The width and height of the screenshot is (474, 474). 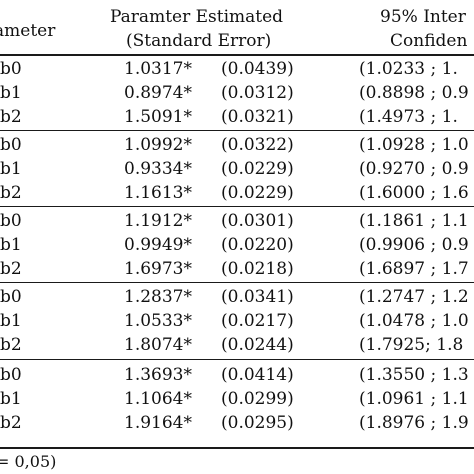 What do you see at coordinates (257, 245) in the screenshot?
I see `cell-standard-error: (0.0220)` at bounding box center [257, 245].